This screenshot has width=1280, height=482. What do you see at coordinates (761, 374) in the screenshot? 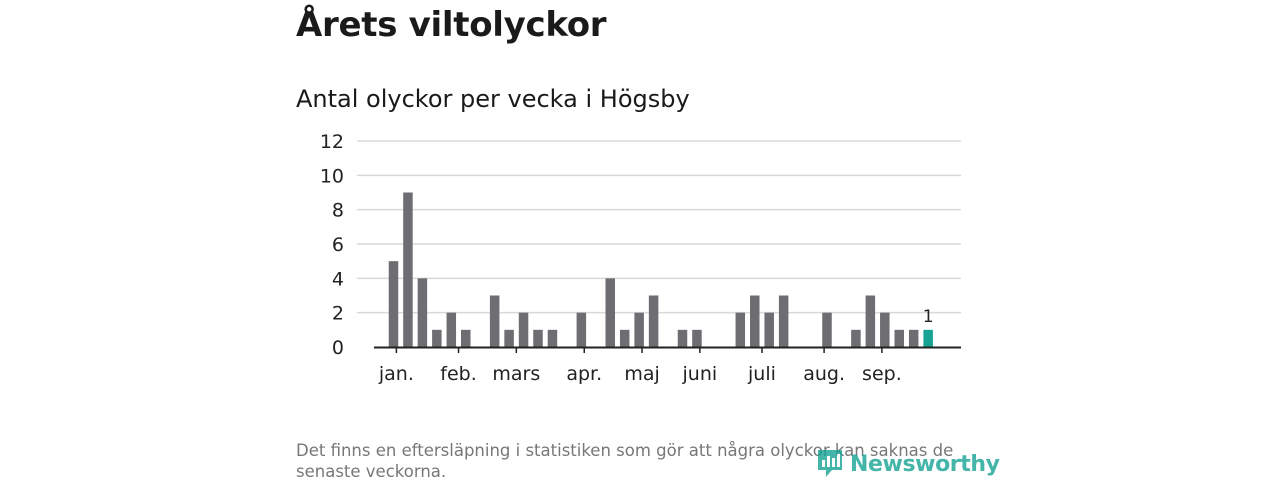
I see `x-tick-label: juli` at bounding box center [761, 374].